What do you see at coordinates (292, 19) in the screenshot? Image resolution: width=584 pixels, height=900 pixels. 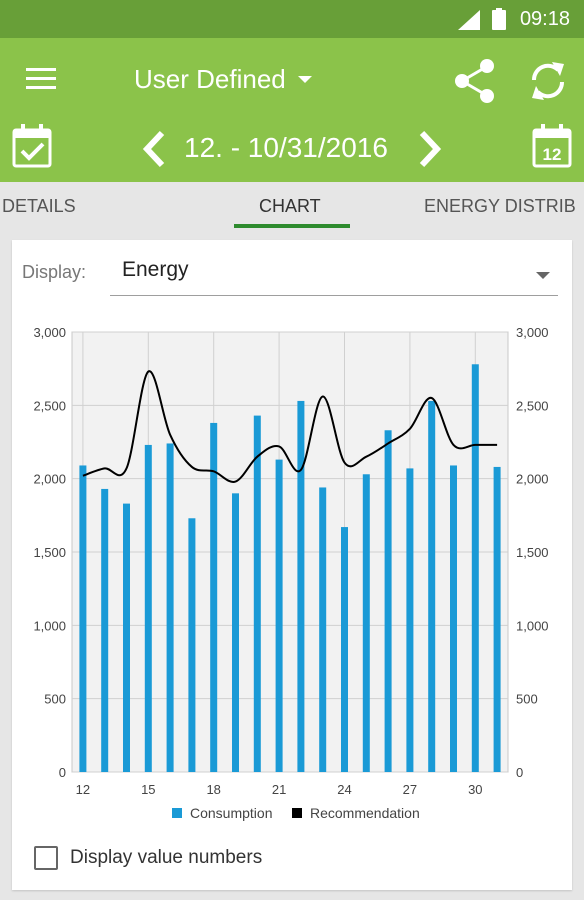 I see `status-bar: 09:18` at bounding box center [292, 19].